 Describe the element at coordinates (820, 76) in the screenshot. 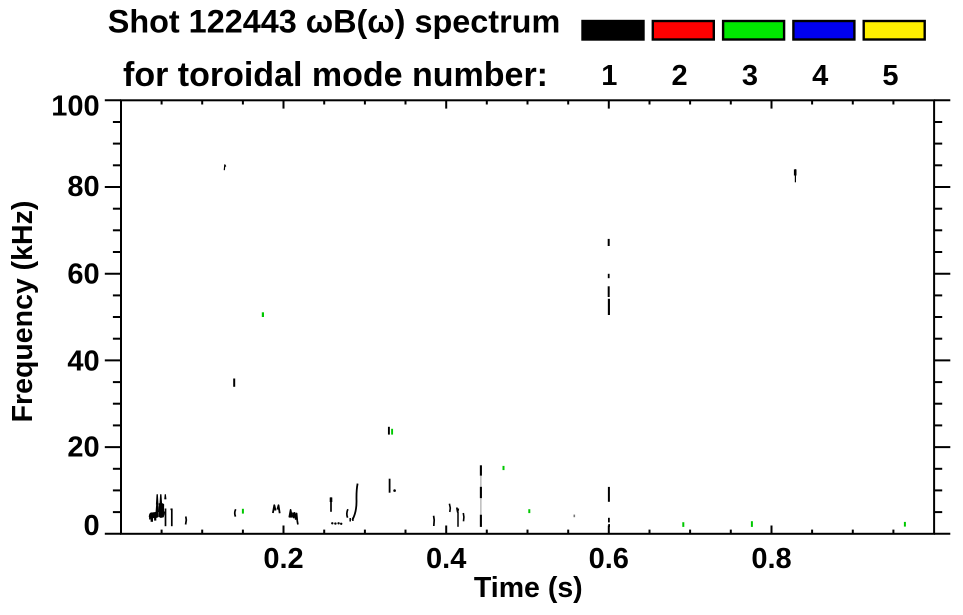

I see `svg-text: 4` at that location.